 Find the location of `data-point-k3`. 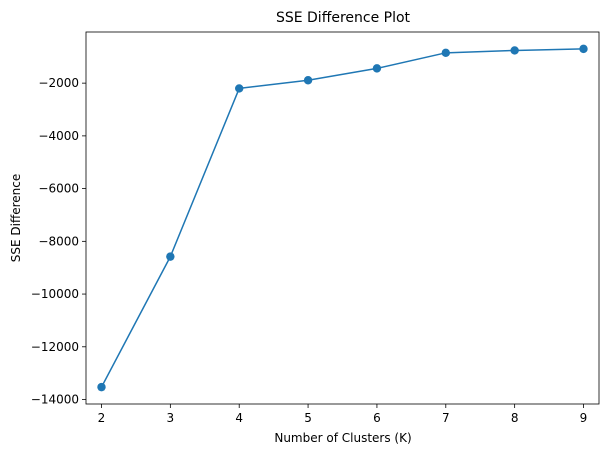

data-point-k3 is located at coordinates (170, 256).